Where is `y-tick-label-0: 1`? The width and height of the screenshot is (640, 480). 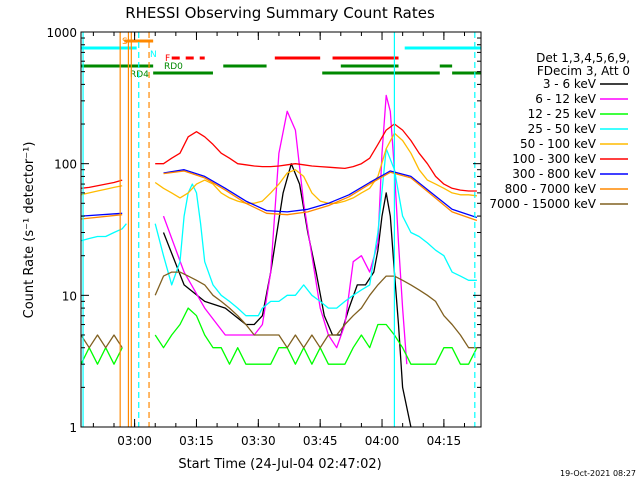
y-tick-label-0: 1 is located at coordinates (73, 428).